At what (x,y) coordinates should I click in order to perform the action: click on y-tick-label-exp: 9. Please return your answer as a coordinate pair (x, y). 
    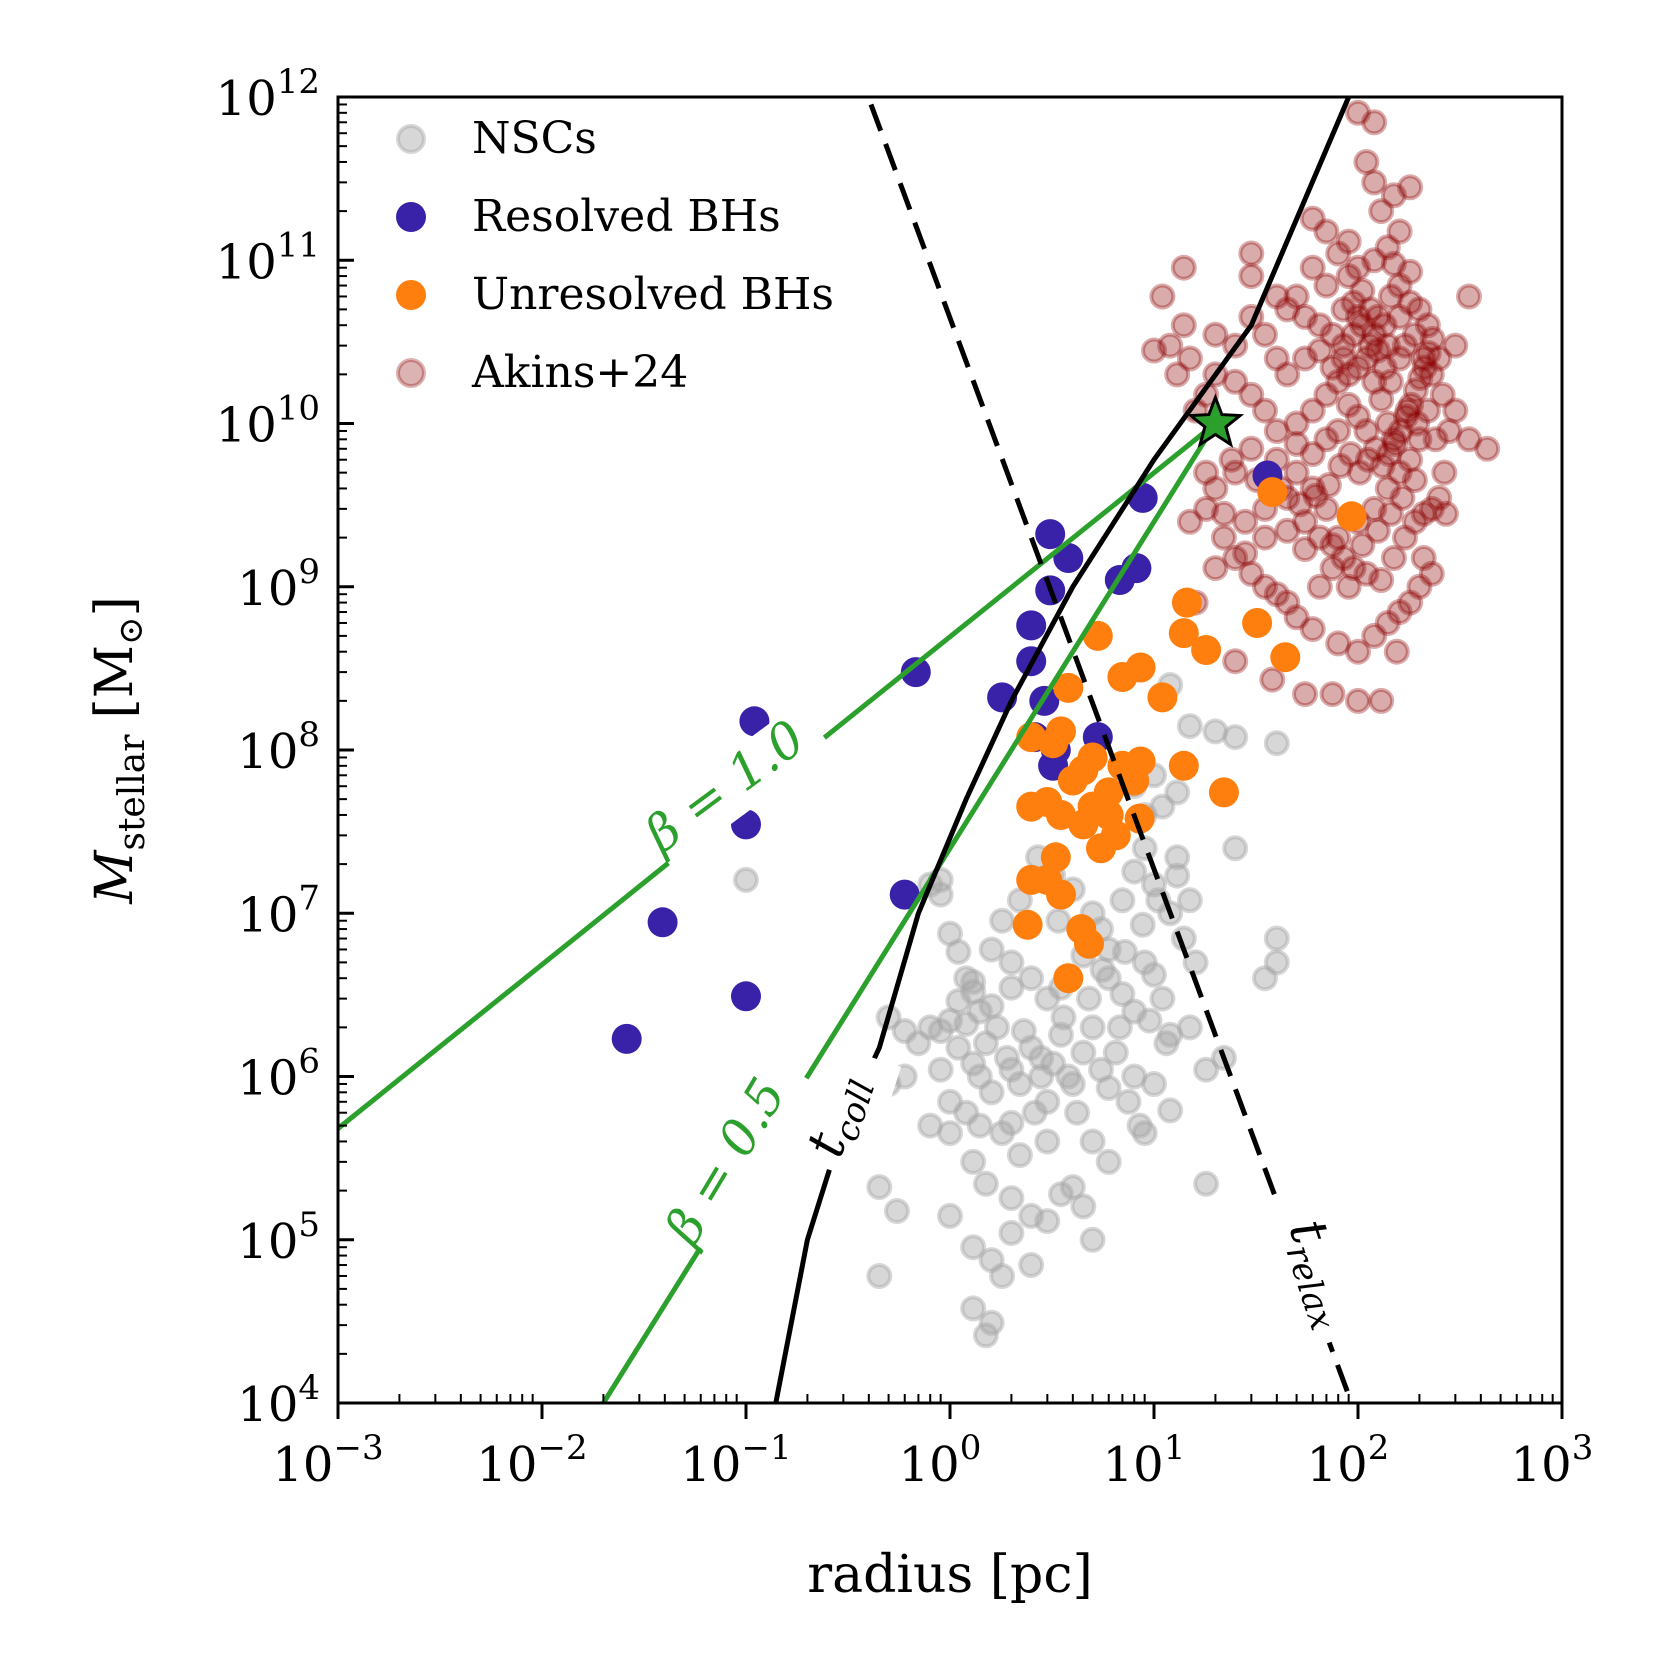
    Looking at the image, I should click on (309, 572).